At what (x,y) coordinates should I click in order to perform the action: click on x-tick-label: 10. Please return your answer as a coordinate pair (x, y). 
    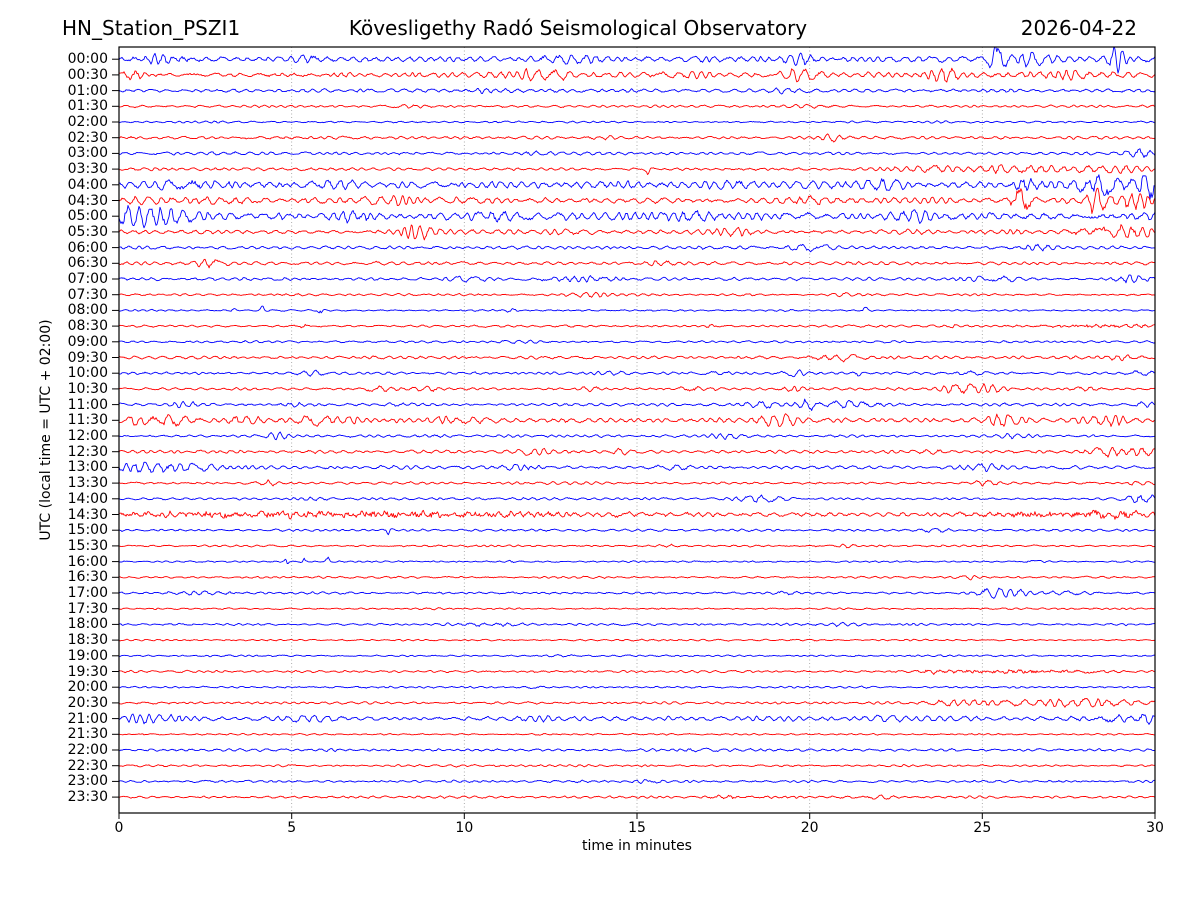
    Looking at the image, I should click on (464, 828).